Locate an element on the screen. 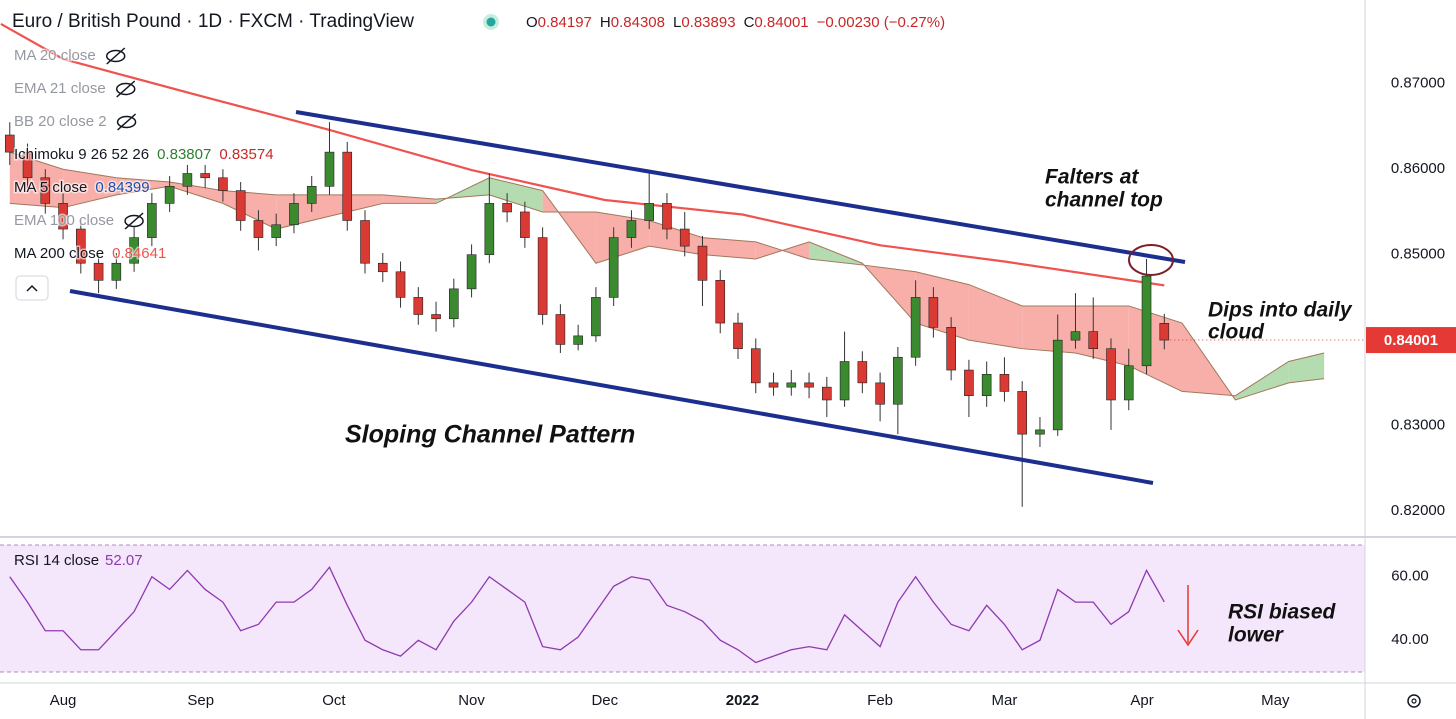 Image resolution: width=1456 pixels, height=719 pixels. annotation: RSI biased is located at coordinates (1282, 612).